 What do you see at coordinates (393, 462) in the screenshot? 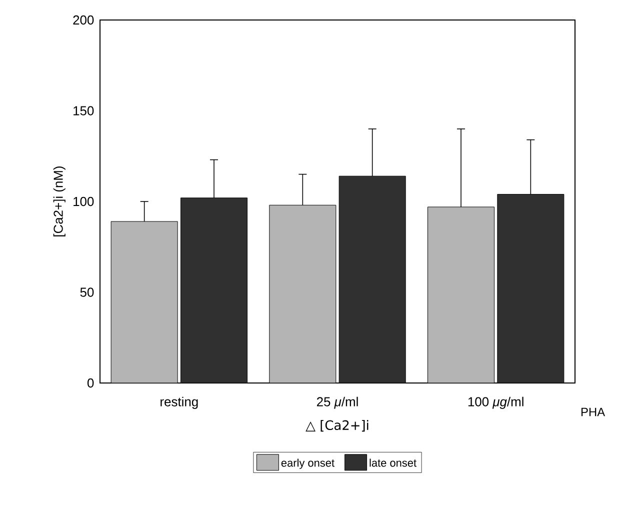
I see `legend-label: late onset` at bounding box center [393, 462].